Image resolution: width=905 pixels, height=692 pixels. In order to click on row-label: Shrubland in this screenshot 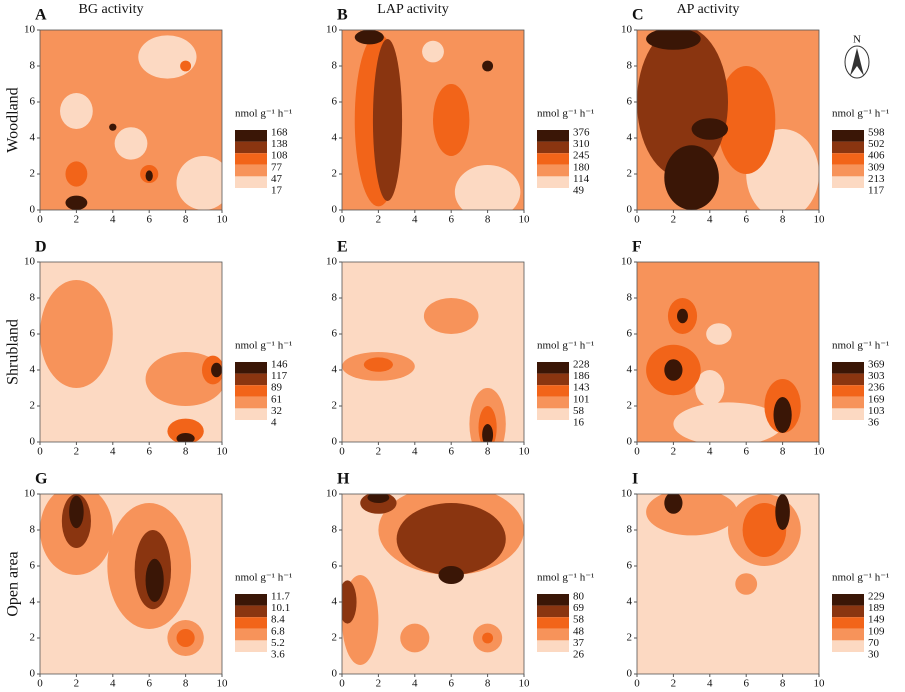, I will do `click(13, 352)`.